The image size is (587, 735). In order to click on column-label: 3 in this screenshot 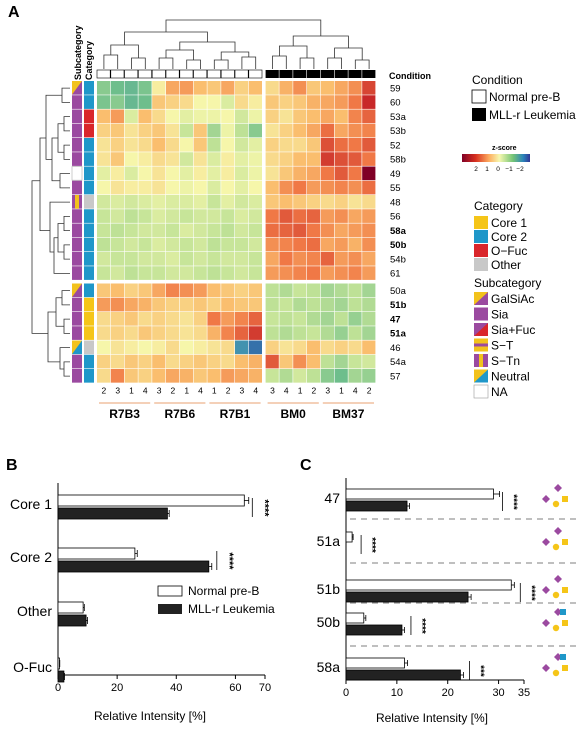, I will do `click(117, 390)`.